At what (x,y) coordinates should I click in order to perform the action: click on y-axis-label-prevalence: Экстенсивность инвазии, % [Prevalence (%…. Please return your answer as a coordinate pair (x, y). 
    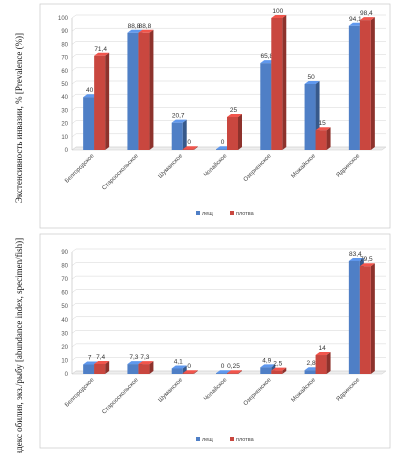
    Looking at the image, I should click on (19, 118).